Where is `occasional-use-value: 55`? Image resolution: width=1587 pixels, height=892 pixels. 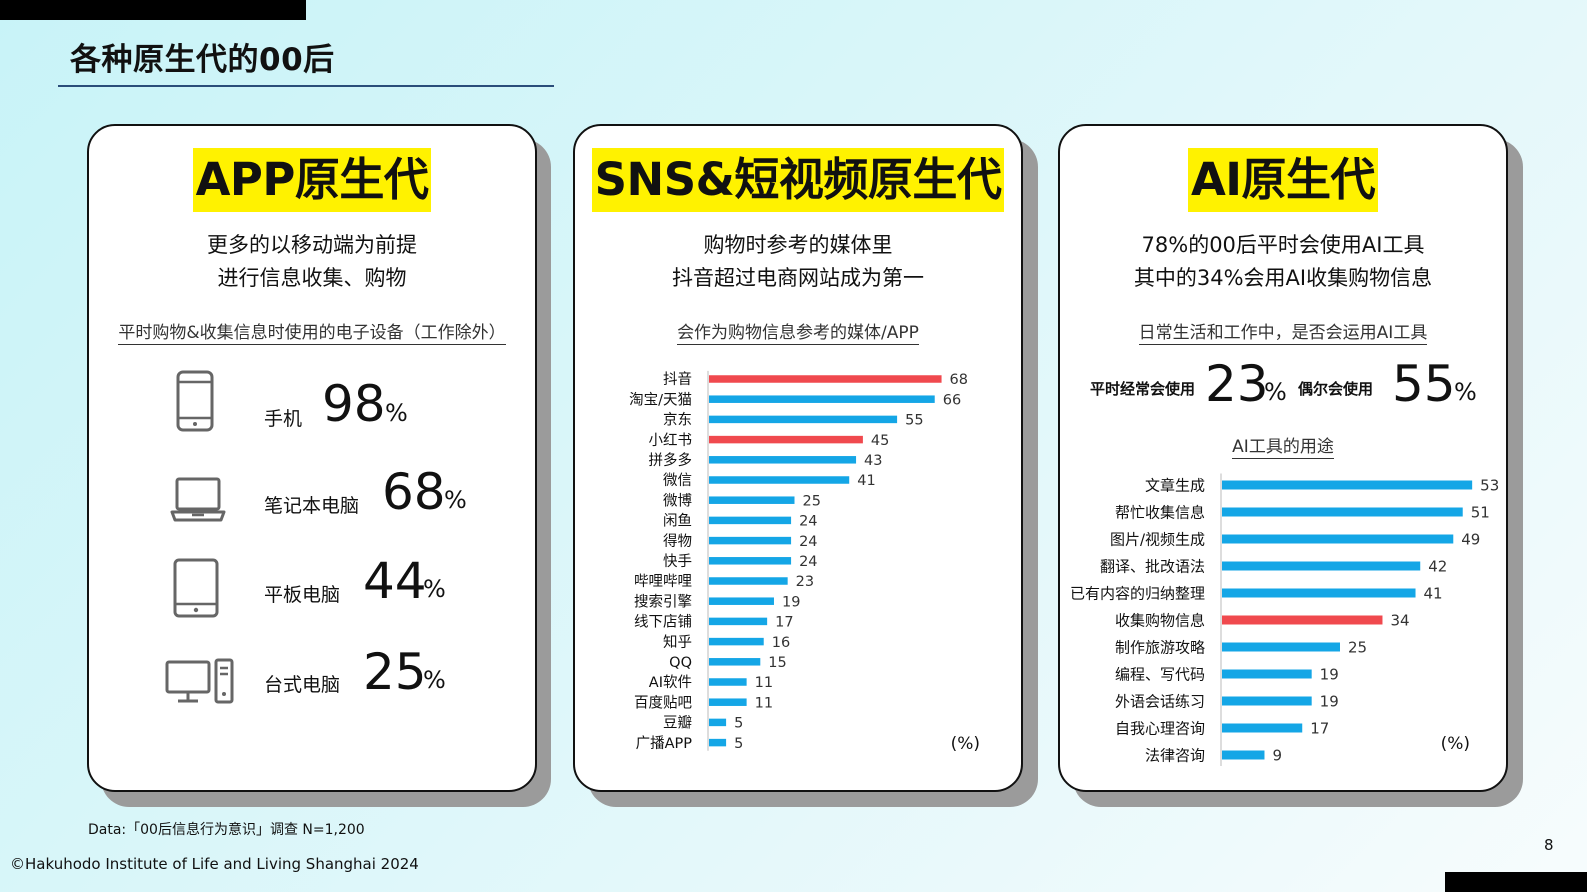
occasional-use-value: 55 is located at coordinates (1424, 384).